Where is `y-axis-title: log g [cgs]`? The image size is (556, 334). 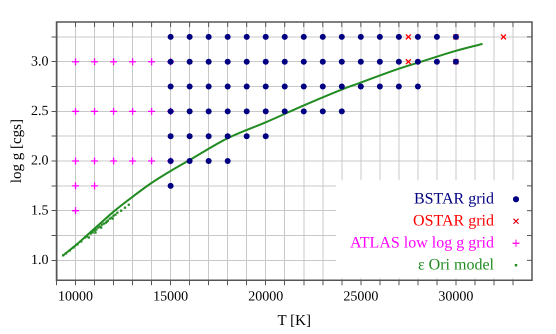
y-axis-title: log g [cgs] is located at coordinates (16, 151).